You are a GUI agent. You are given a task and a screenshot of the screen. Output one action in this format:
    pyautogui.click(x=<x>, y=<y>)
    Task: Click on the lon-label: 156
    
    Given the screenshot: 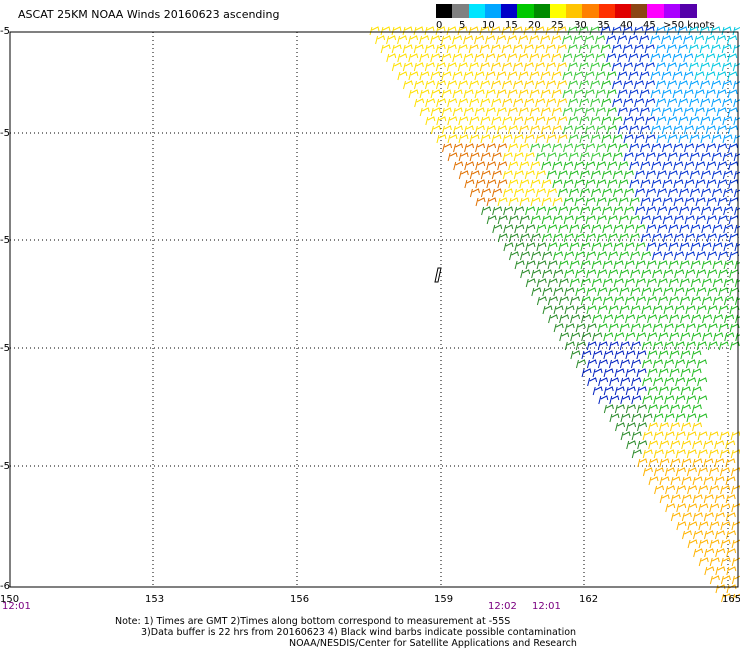 What is the action you would take?
    pyautogui.click(x=300, y=599)
    